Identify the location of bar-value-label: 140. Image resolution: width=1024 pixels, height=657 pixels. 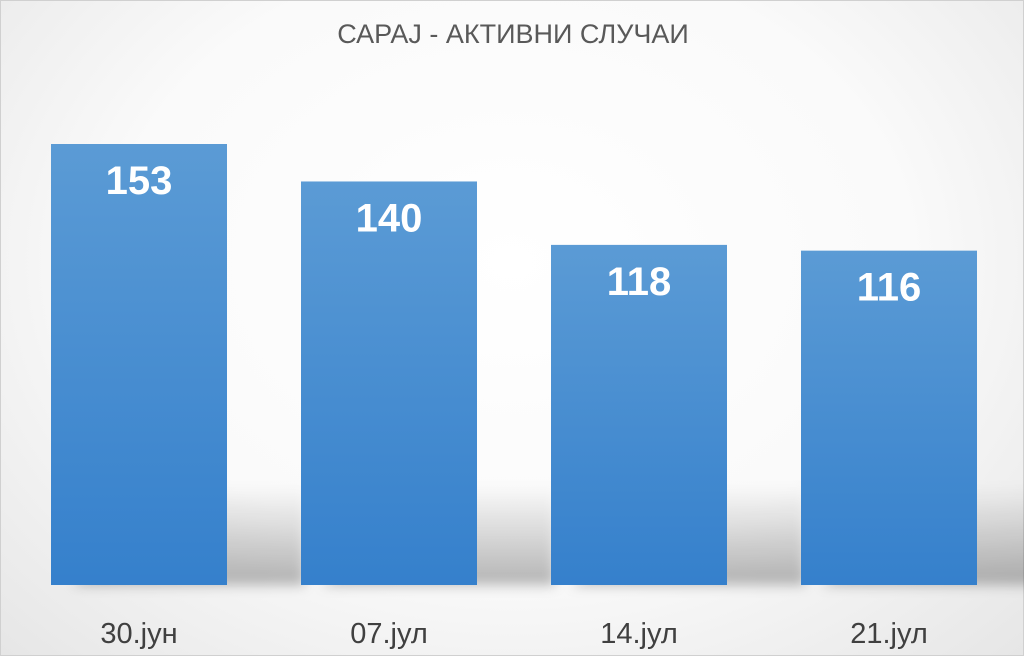
(389, 218).